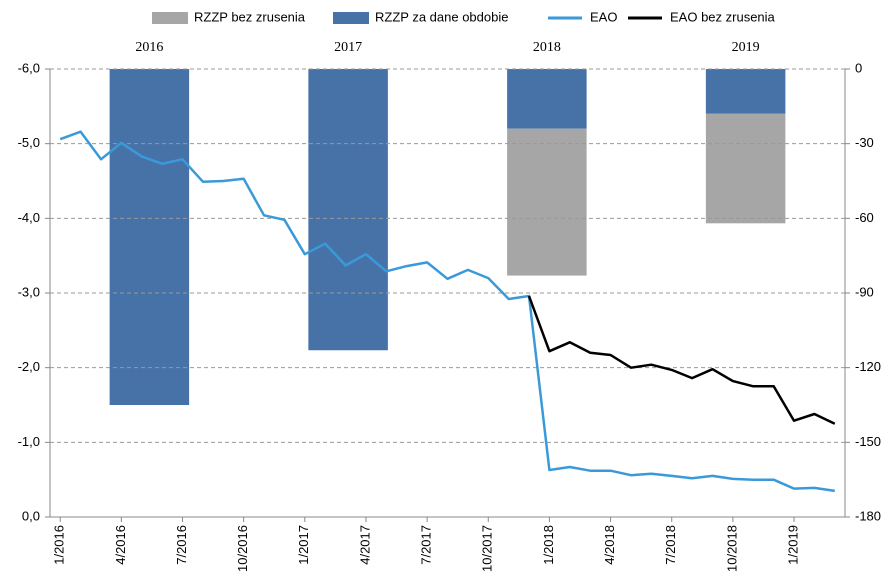 The width and height of the screenshot is (889, 577). What do you see at coordinates (348, 47) in the screenshot?
I see `year-label: 2017` at bounding box center [348, 47].